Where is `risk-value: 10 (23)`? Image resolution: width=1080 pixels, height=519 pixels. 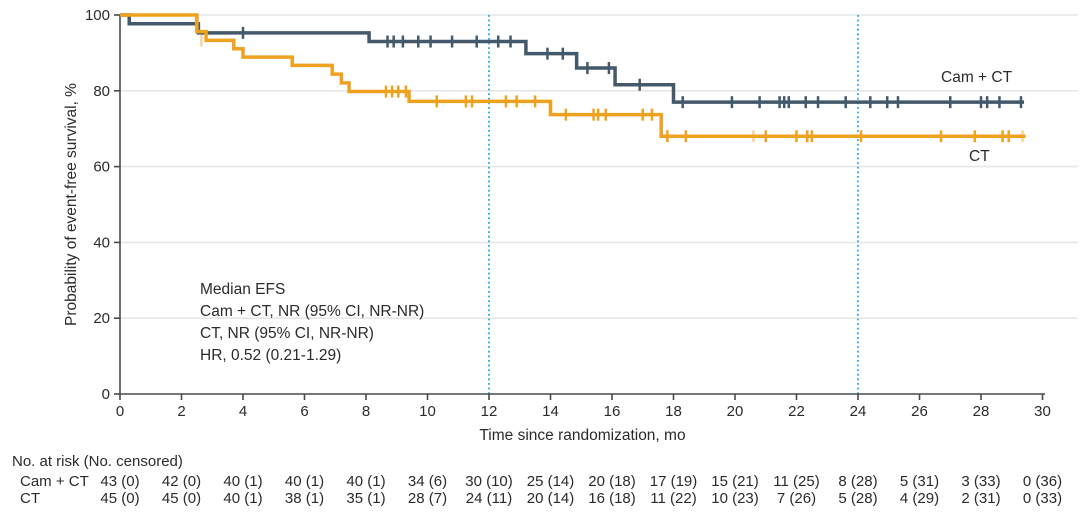 risk-value: 10 (23) is located at coordinates (735, 498).